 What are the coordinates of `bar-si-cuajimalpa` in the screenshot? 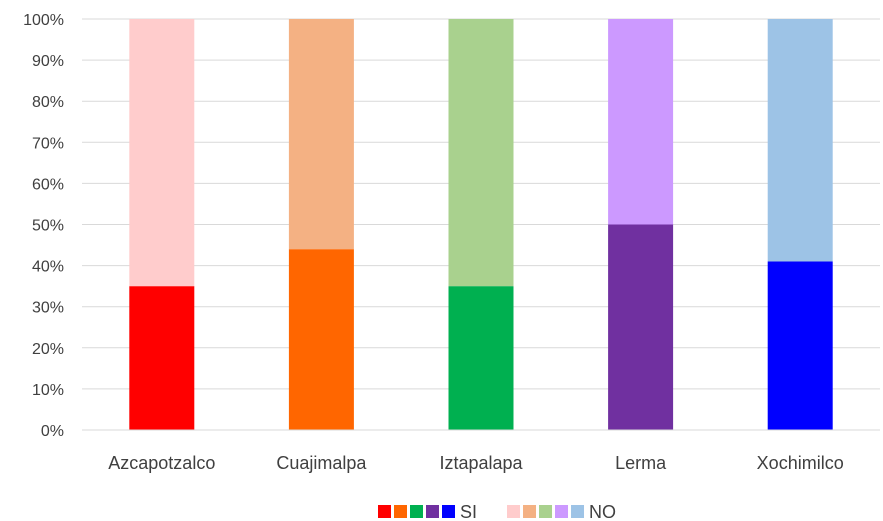 It's located at (321, 339).